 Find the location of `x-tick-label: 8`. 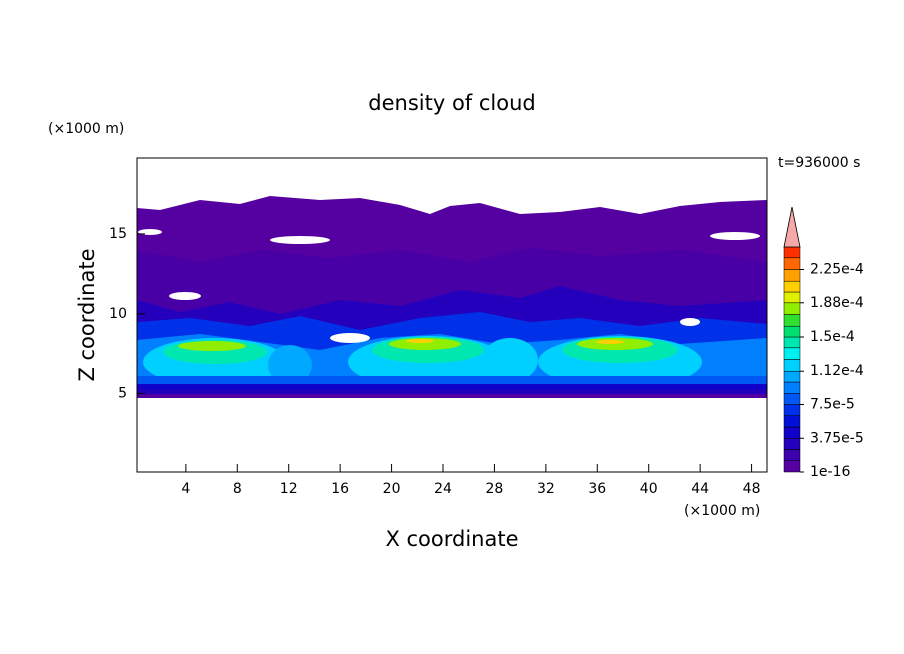

x-tick-label: 8 is located at coordinates (237, 489).